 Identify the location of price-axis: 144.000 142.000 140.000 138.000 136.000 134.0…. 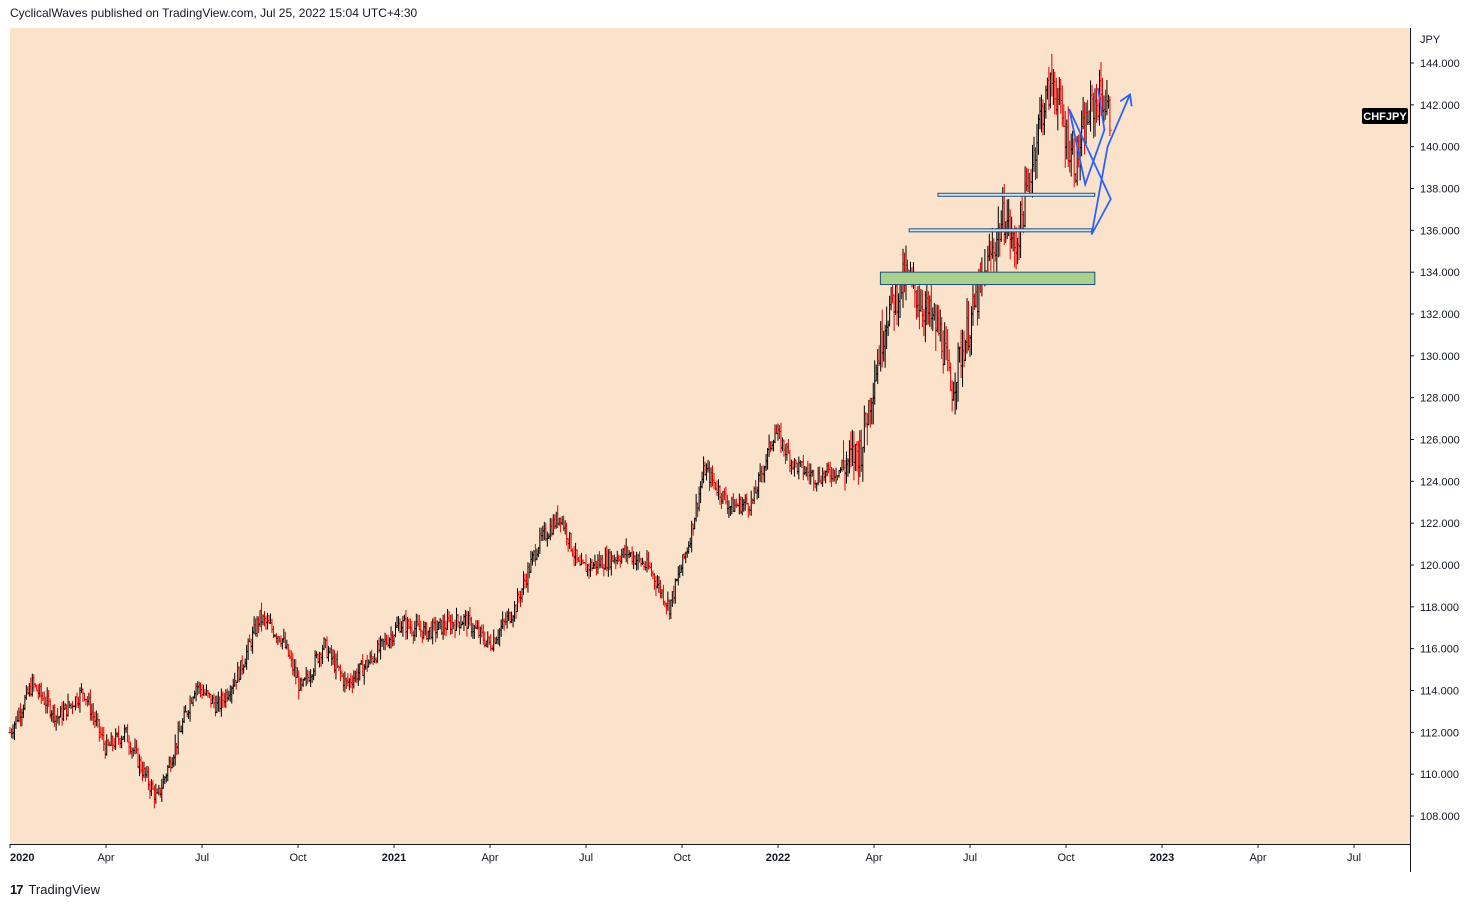
(1435, 440).